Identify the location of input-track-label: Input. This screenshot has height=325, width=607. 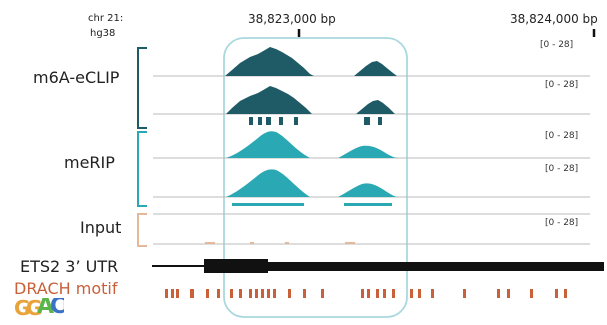
(101, 227).